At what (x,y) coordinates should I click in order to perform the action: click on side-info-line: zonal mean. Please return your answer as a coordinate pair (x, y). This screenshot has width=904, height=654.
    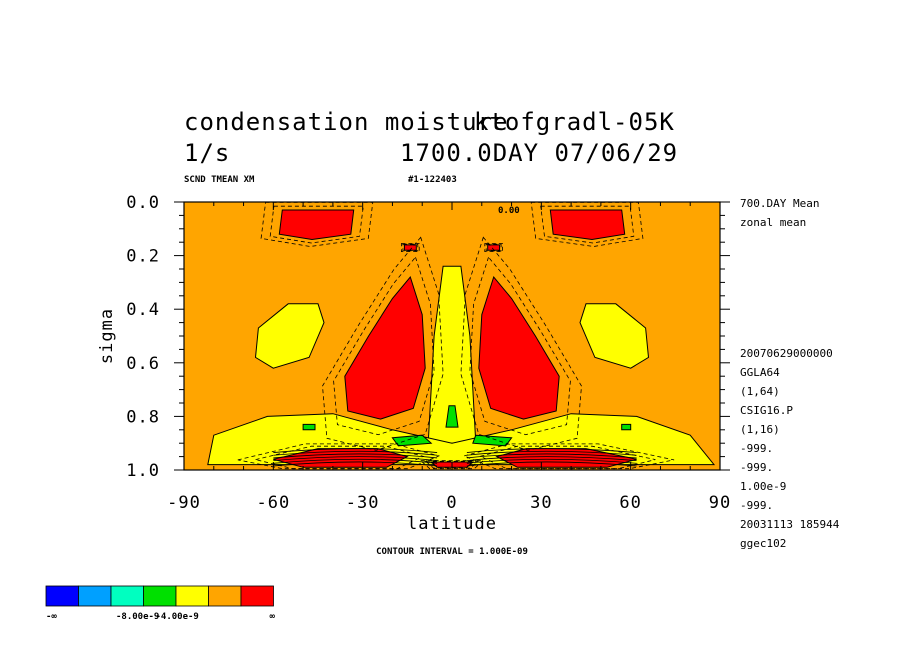
    Looking at the image, I should click on (773, 222).